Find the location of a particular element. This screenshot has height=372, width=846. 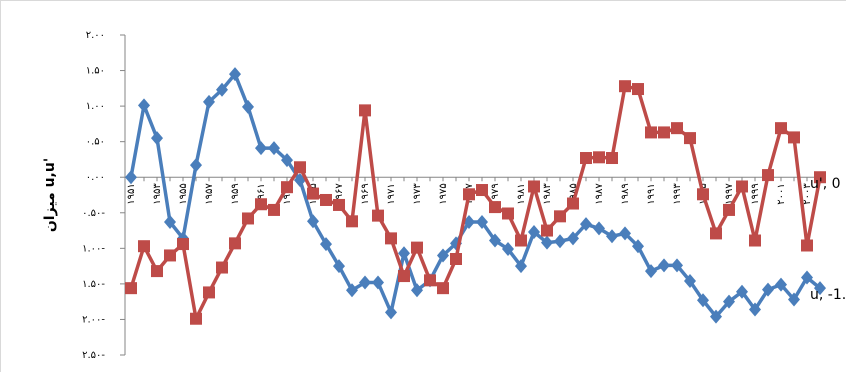

x-tick-label: ۱۹۵۱ is located at coordinates (131, 193).